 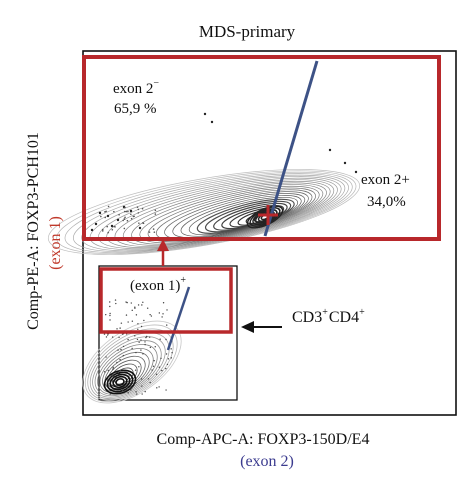 I want to click on gate-exon2-pos-value: 34,0%, so click(x=386, y=202).